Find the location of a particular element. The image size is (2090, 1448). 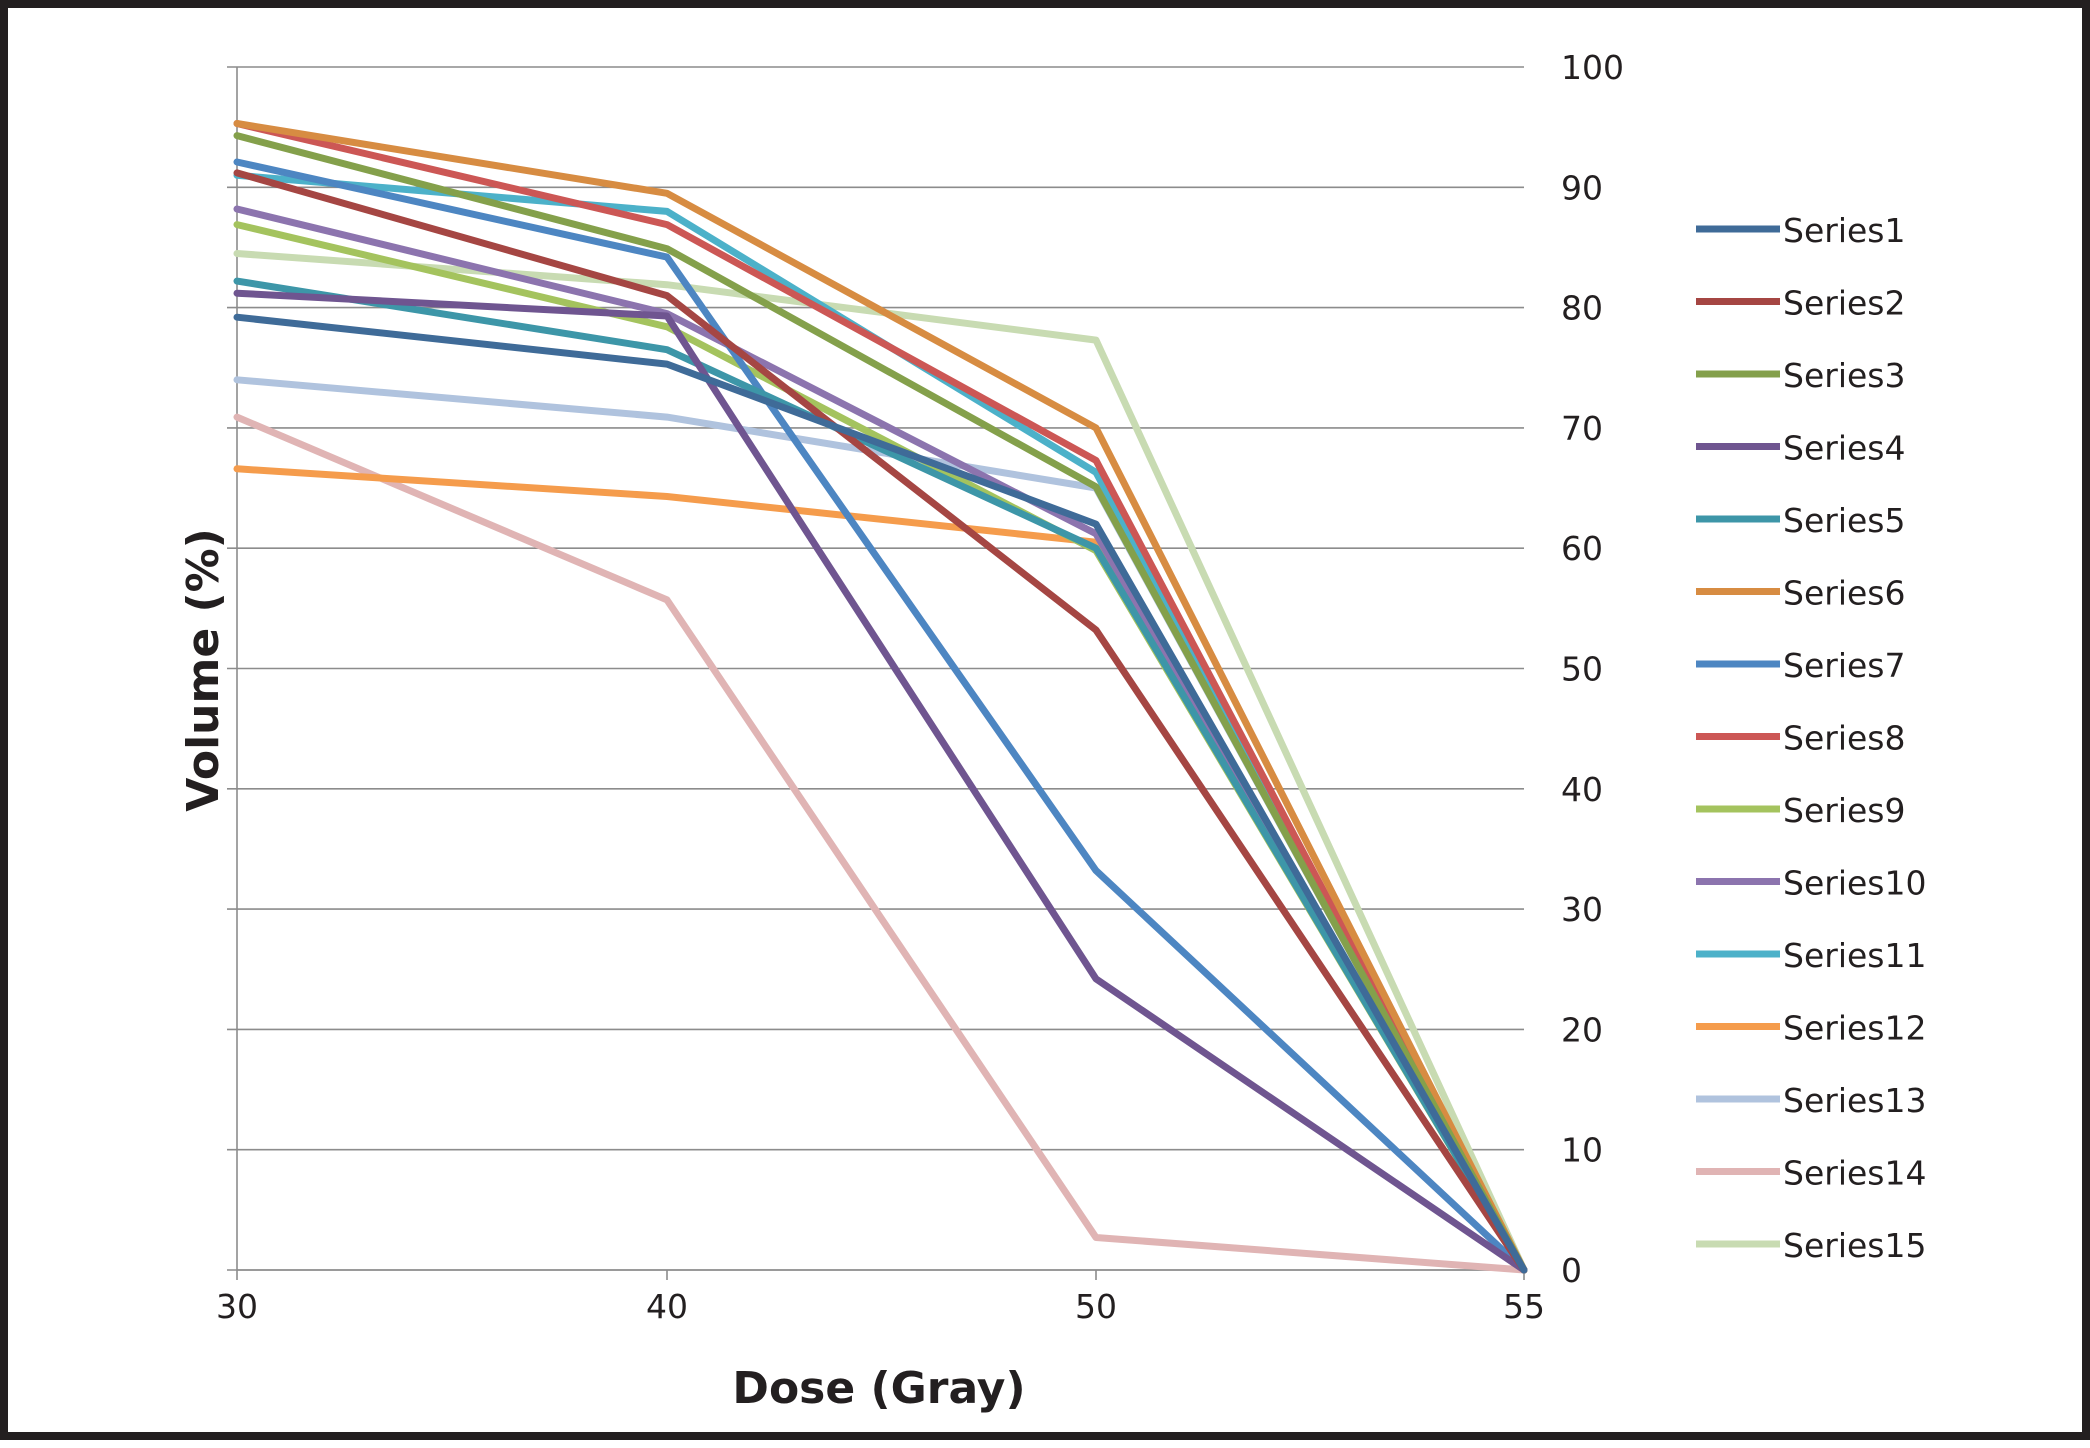

legend-label: Series10 is located at coordinates (1854, 883).